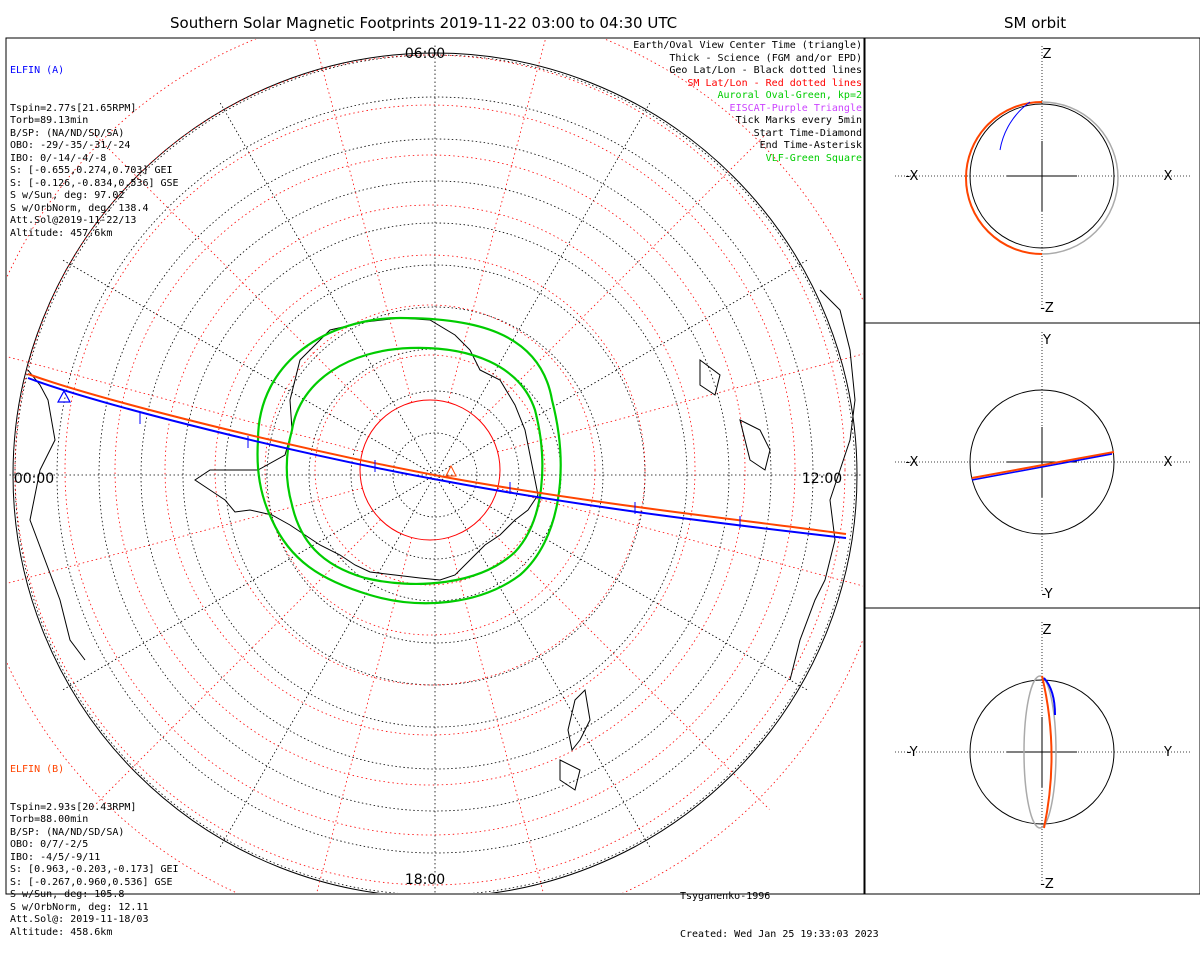  Describe the element at coordinates (73, 108) in the screenshot. I see `elfin-a-line: Tspin=2.77s[21.65RPM]` at that location.